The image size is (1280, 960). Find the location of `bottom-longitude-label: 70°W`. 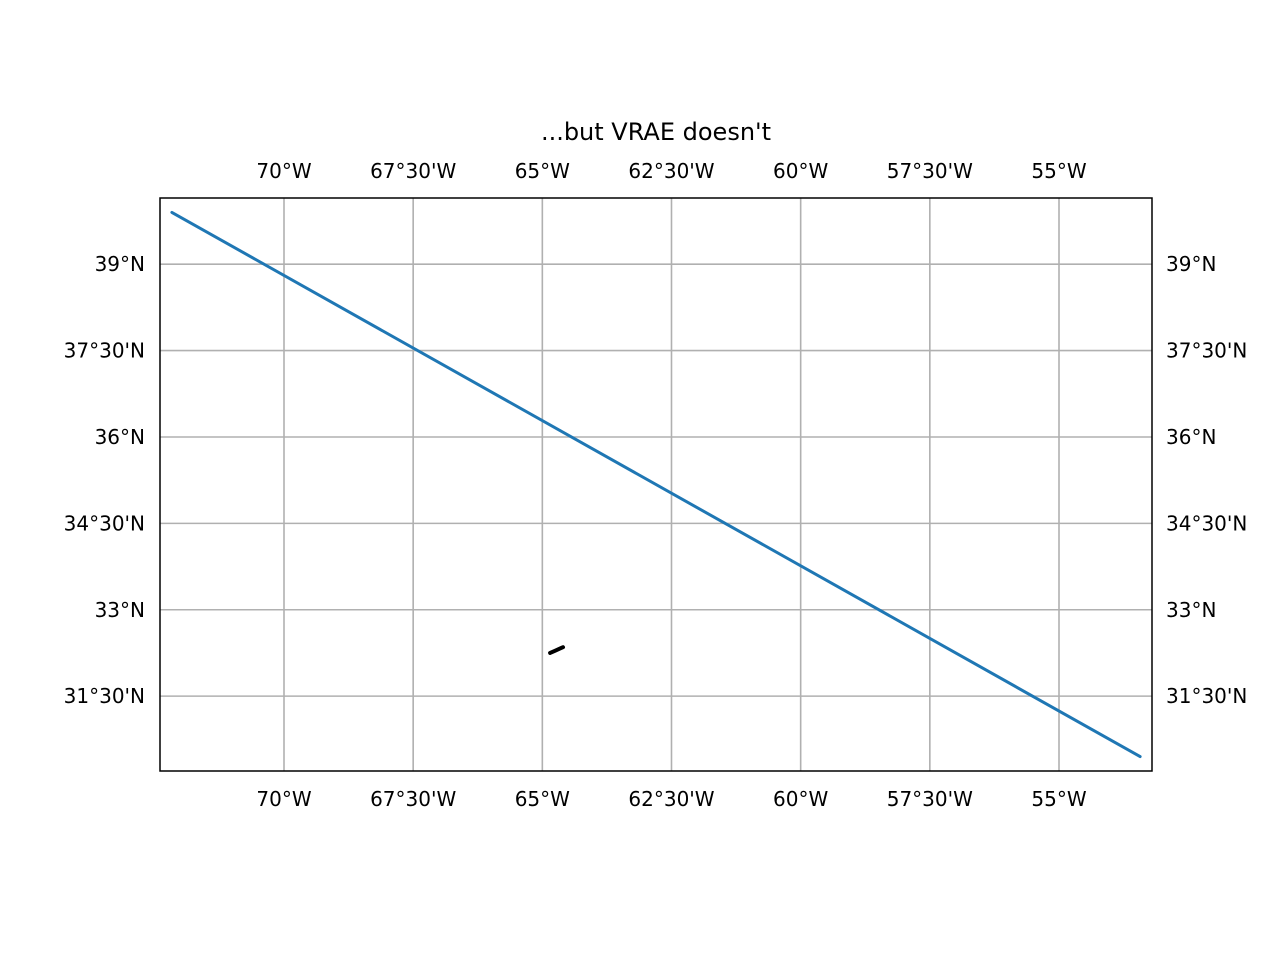

bottom-longitude-label: 70°W is located at coordinates (283, 799).